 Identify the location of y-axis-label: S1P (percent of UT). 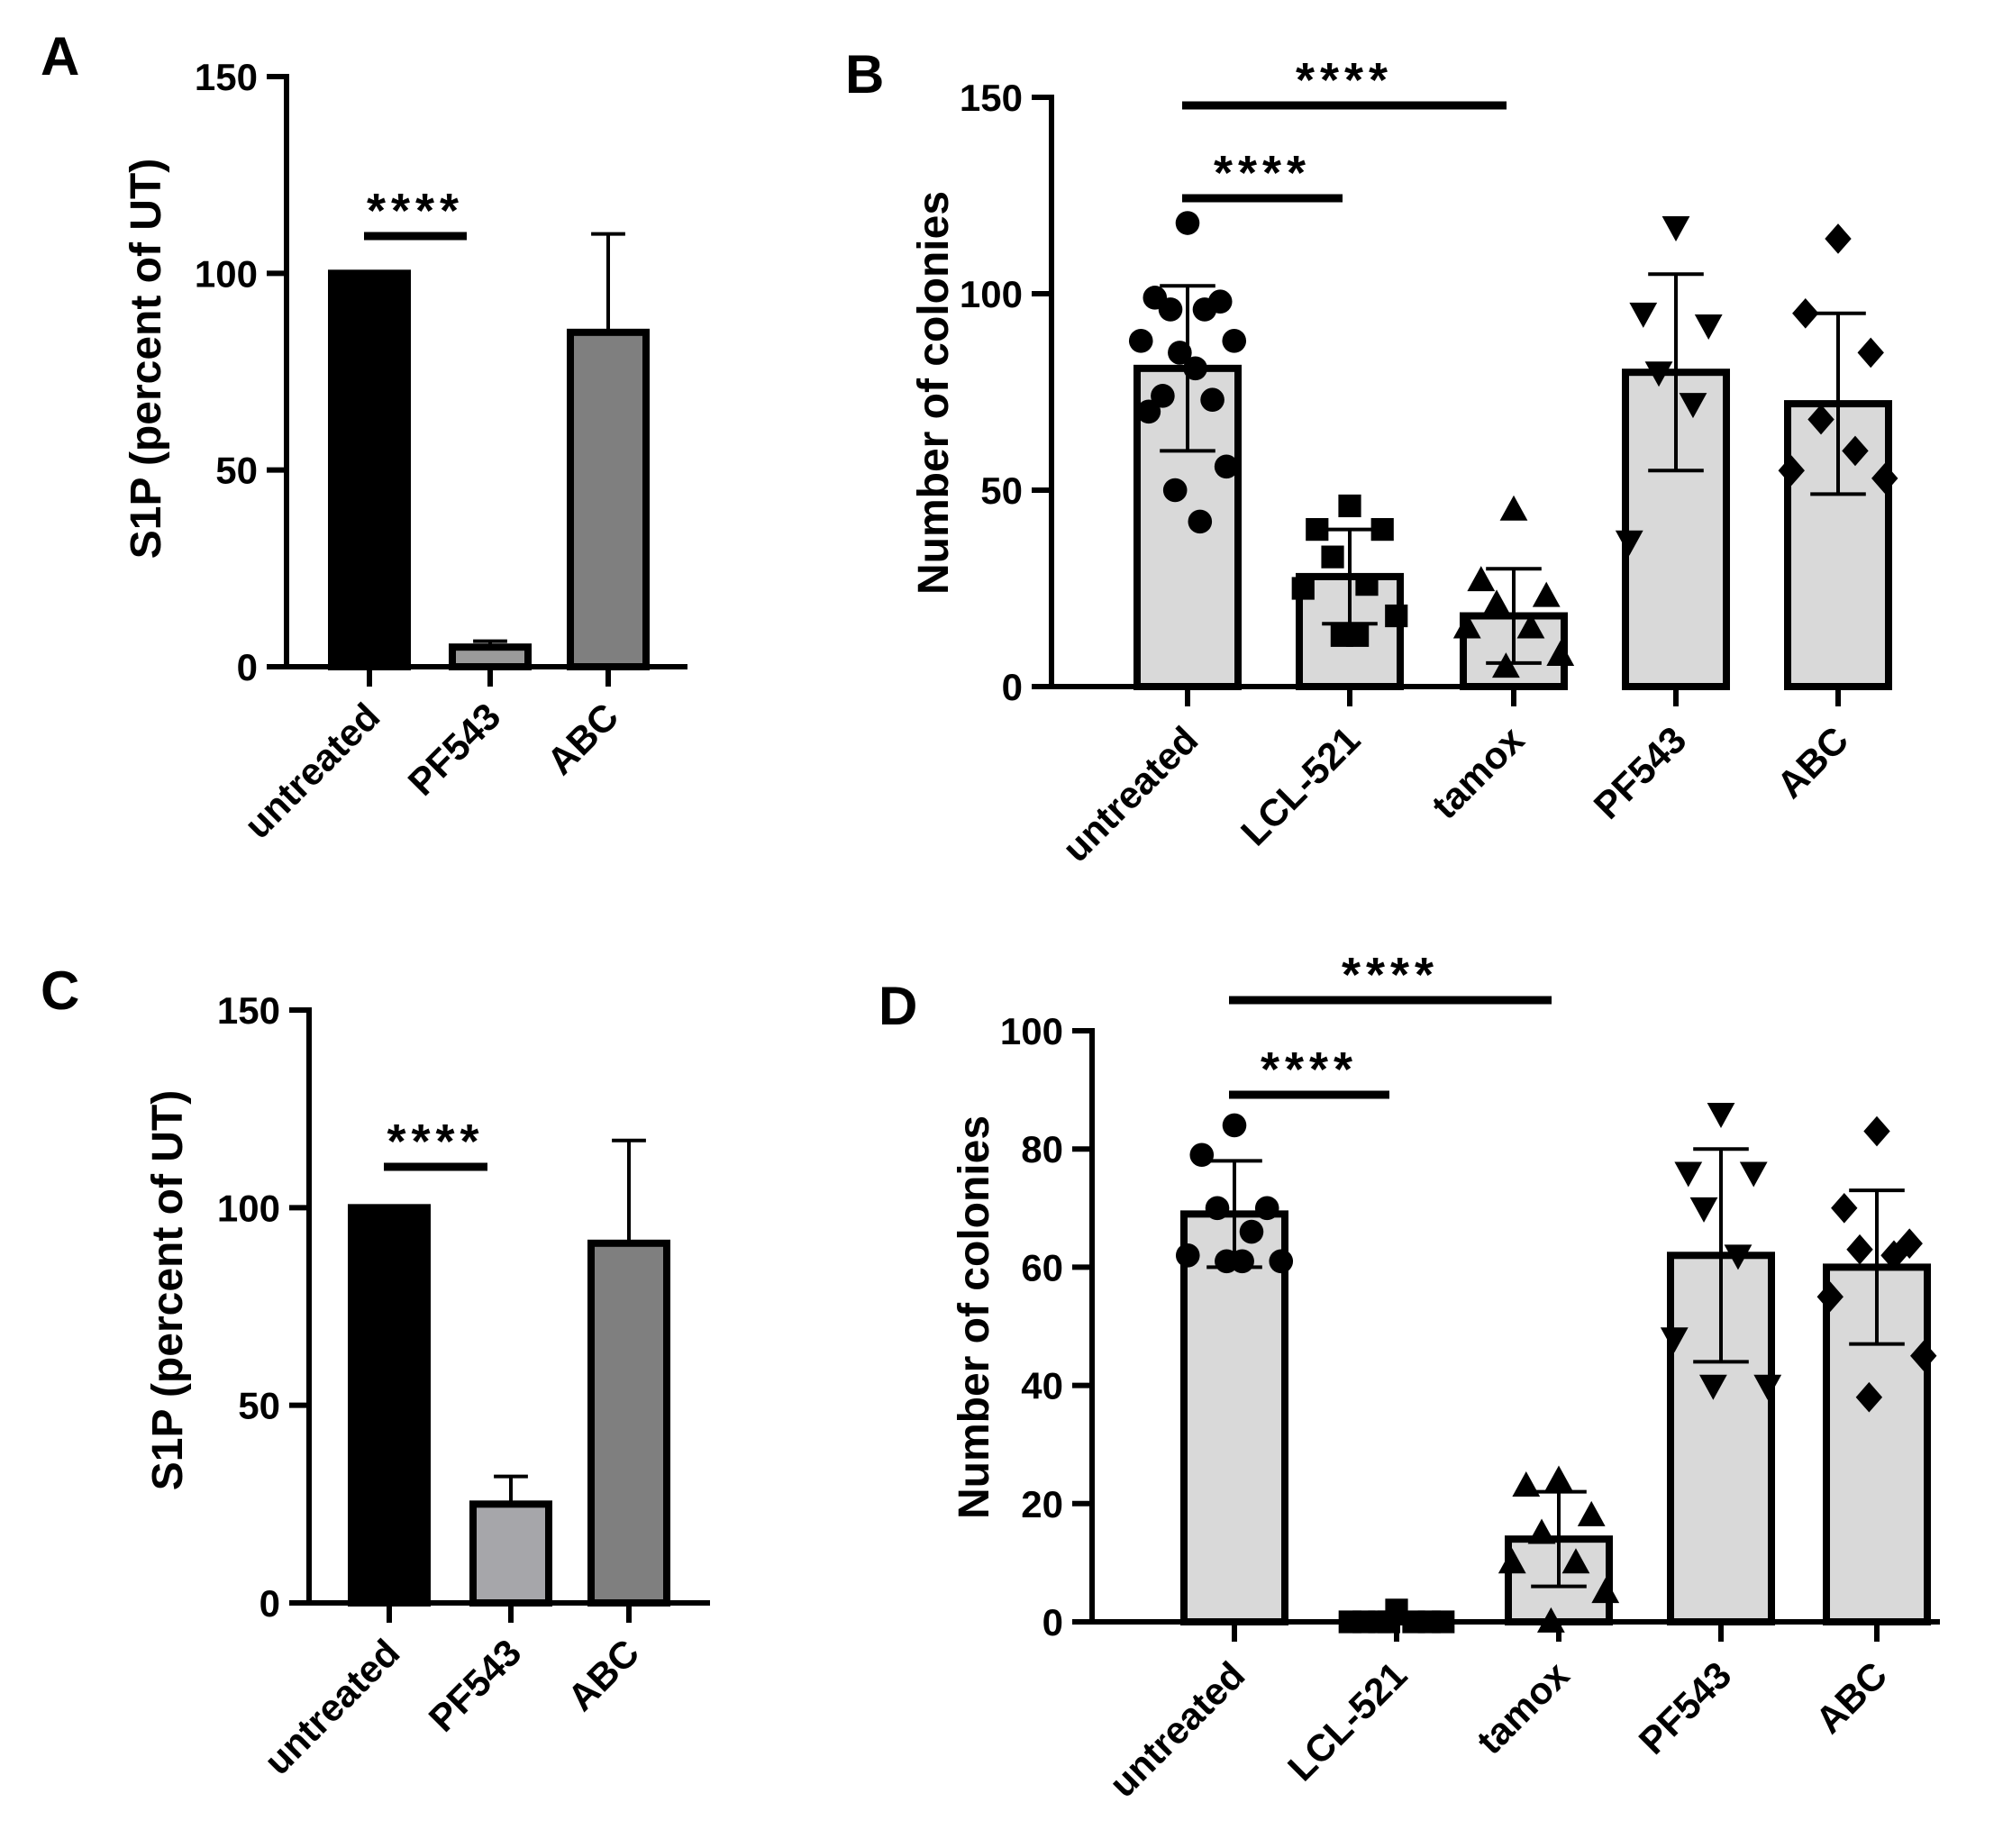
(168, 1290).